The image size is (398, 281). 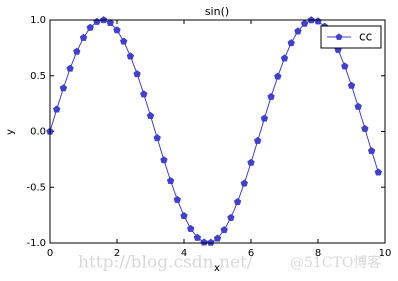 What do you see at coordinates (318, 253) in the screenshot?
I see `x-tick-label: 8` at bounding box center [318, 253].